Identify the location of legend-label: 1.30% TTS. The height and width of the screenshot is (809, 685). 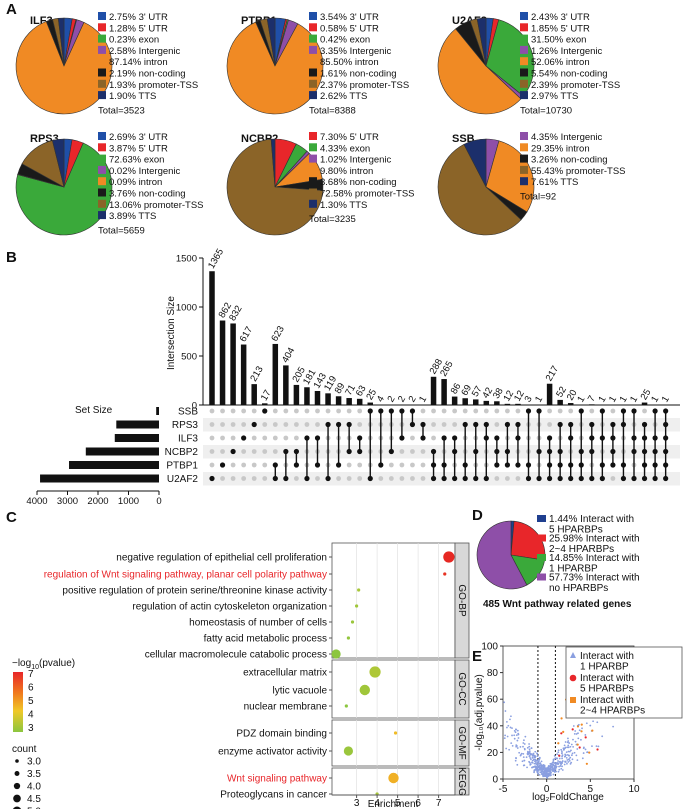
(343, 205).